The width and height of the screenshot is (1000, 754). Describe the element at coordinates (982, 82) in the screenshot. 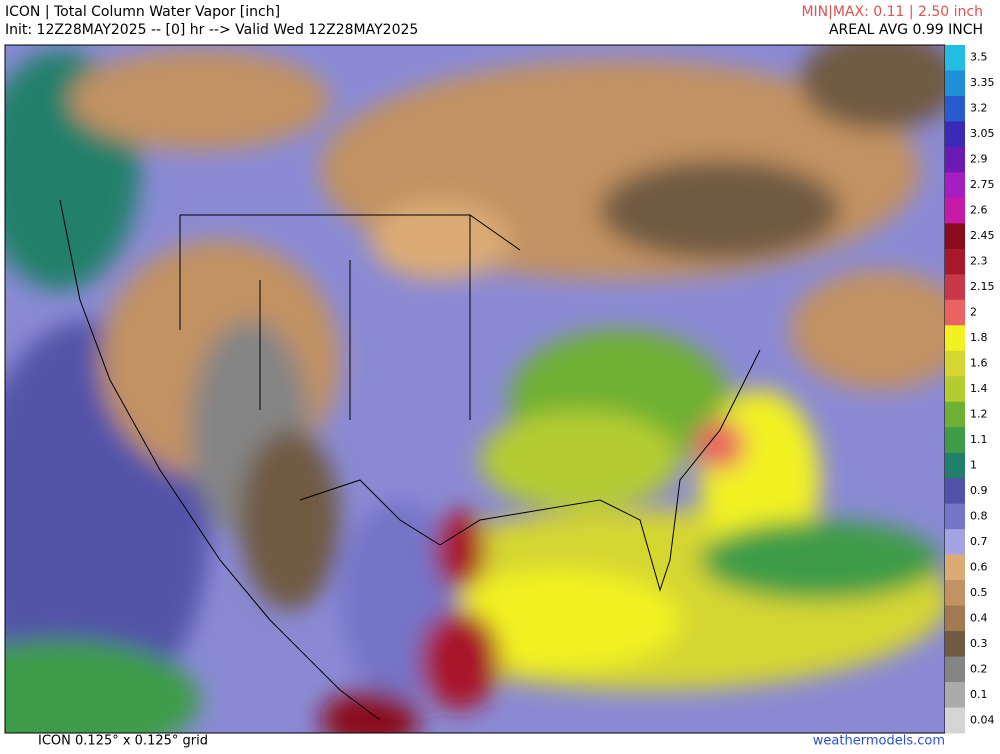

I see `colorbar-label: 3.35` at that location.